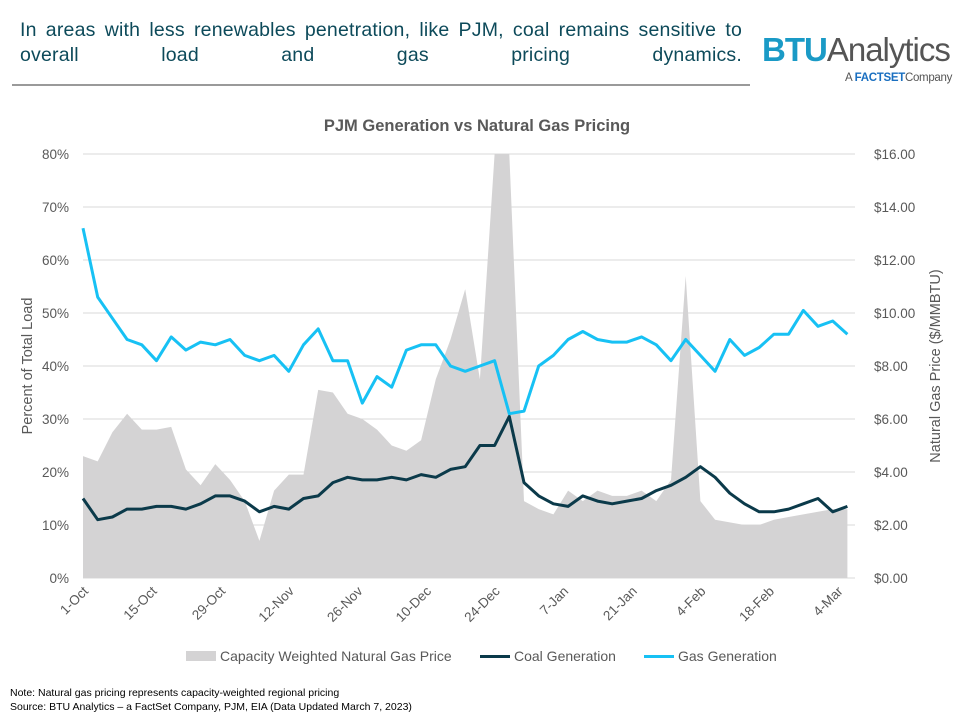 This screenshot has height=720, width=960. What do you see at coordinates (277, 604) in the screenshot?
I see `x-tick-label: 12-Nov` at bounding box center [277, 604].